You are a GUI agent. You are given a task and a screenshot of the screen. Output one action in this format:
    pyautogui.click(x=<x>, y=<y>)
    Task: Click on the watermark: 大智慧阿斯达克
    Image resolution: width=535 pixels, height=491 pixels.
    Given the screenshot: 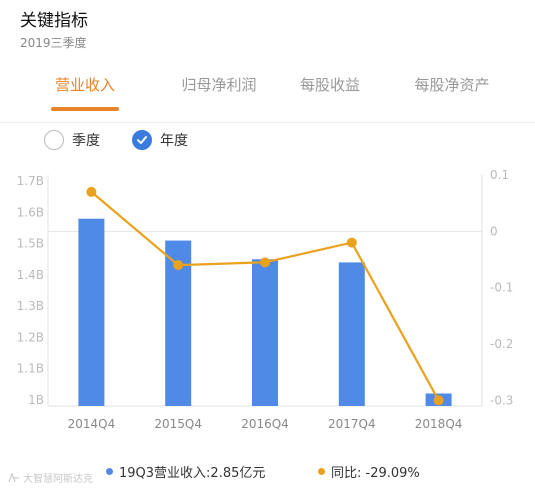 What is the action you would take?
    pyautogui.click(x=50, y=477)
    